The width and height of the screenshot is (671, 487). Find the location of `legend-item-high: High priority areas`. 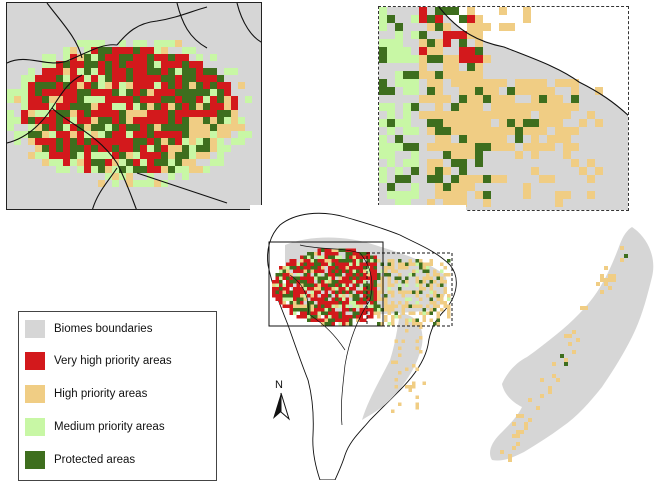

legend-item-high: High priority areas is located at coordinates (86, 394).